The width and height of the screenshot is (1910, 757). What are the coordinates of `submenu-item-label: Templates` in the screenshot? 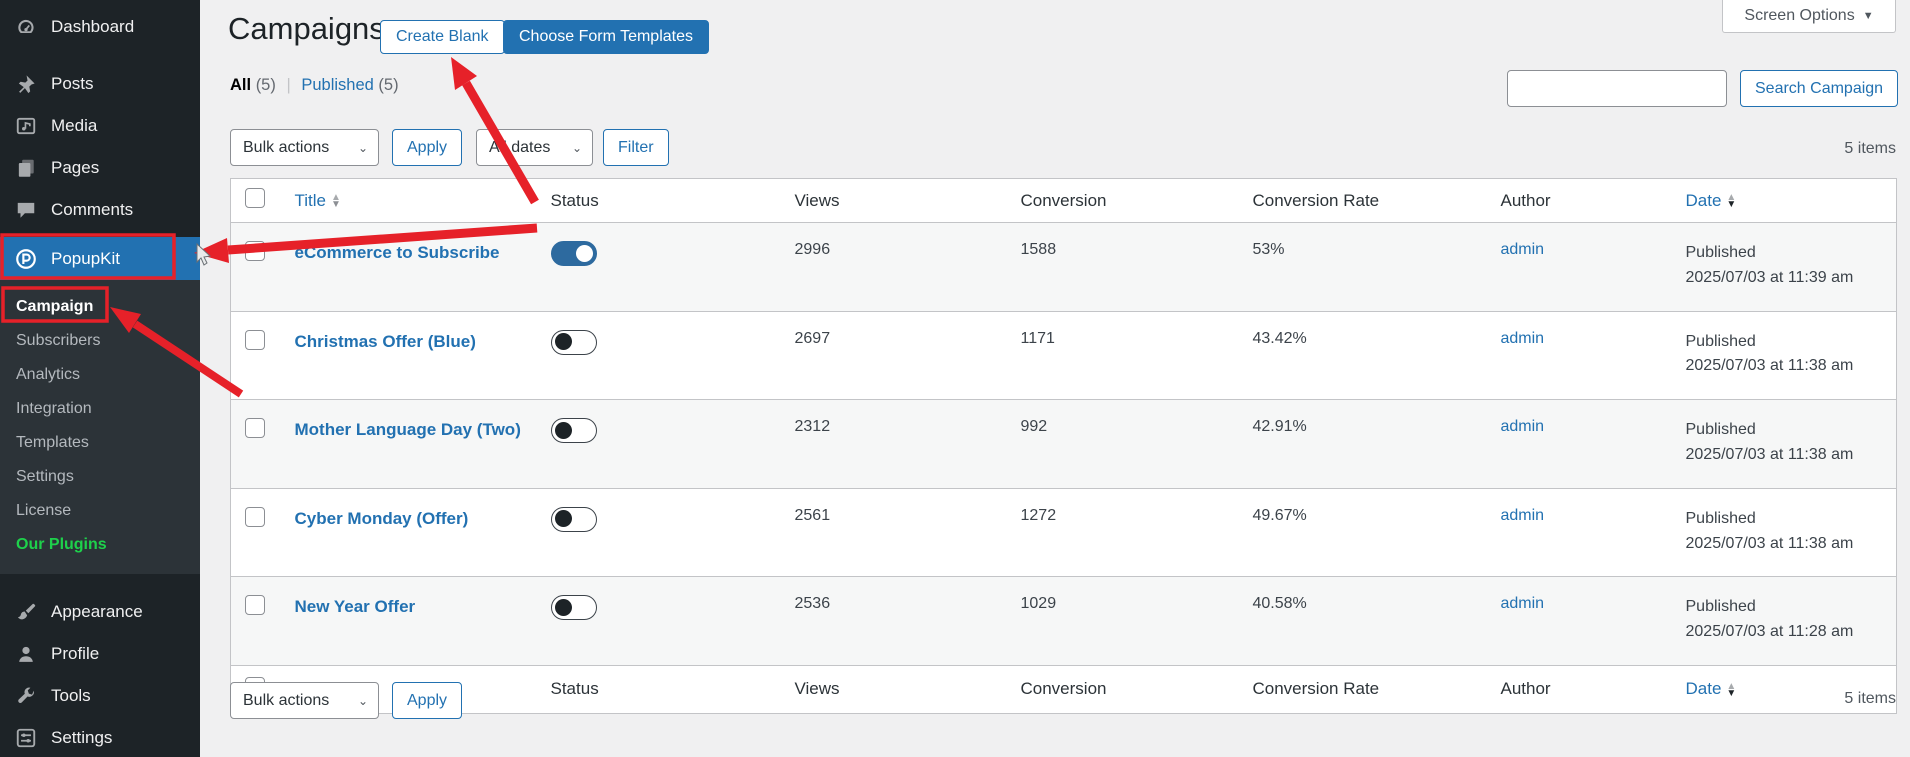 It's located at (52, 442).